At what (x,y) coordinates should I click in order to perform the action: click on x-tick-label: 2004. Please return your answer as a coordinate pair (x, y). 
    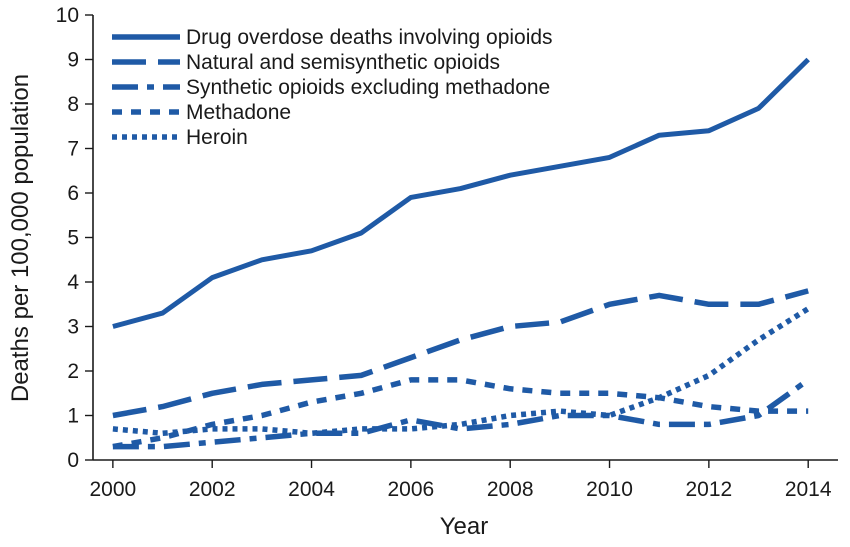
    Looking at the image, I should click on (311, 489).